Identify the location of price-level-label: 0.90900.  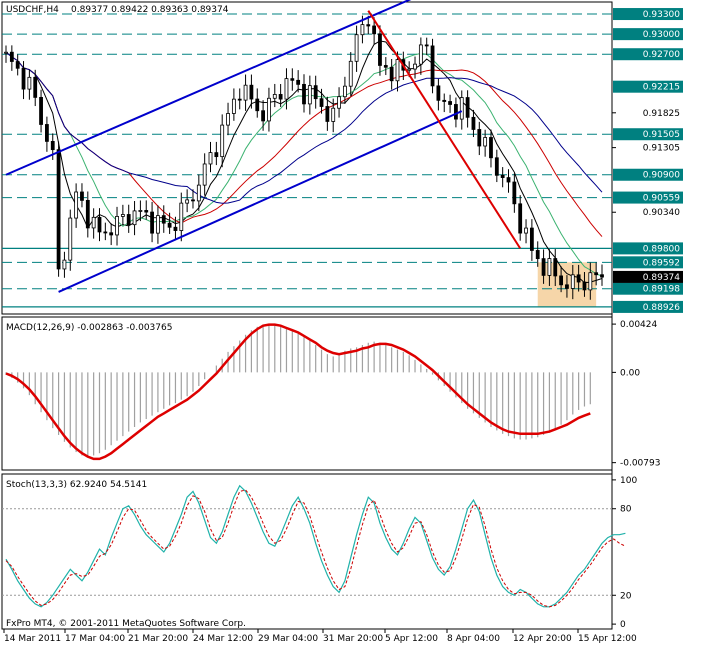
(648, 174).